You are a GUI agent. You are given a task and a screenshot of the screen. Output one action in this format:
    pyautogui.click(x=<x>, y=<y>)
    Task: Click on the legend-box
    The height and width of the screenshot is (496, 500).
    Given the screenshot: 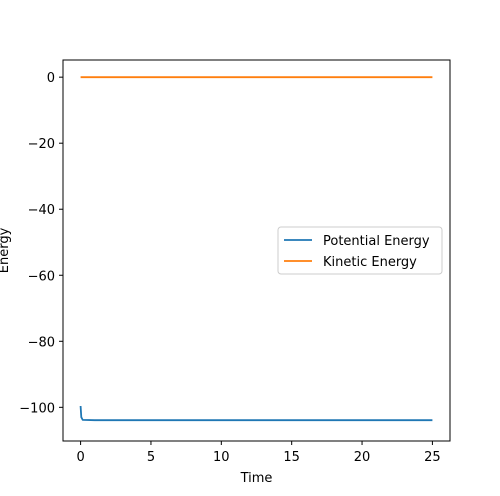 What is the action you would take?
    pyautogui.click(x=360, y=250)
    